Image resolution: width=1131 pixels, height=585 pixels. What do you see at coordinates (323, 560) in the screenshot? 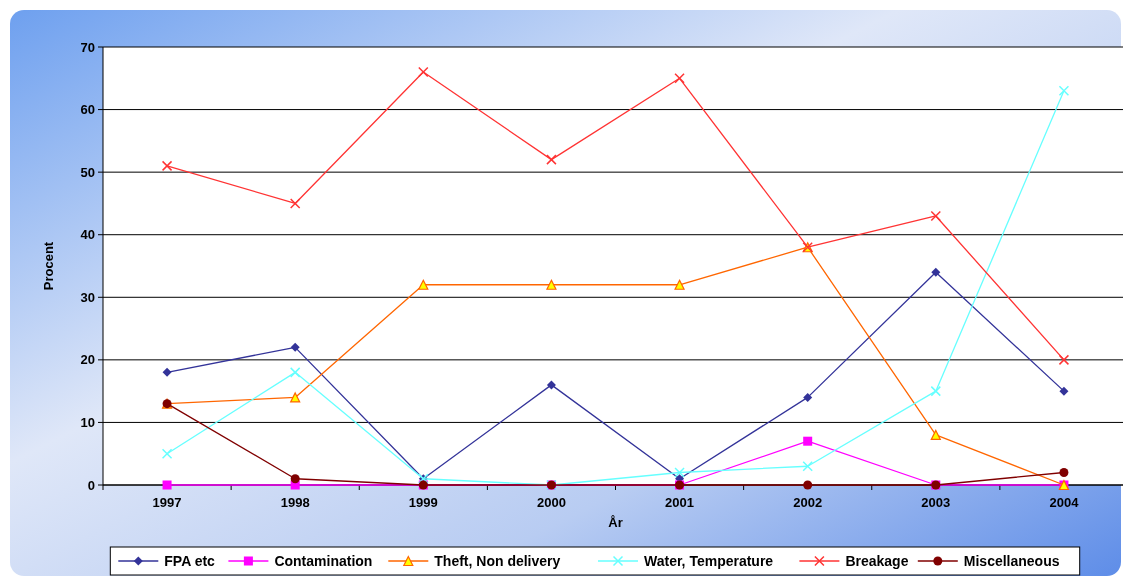
I see `legend-label: Contamination` at bounding box center [323, 560].